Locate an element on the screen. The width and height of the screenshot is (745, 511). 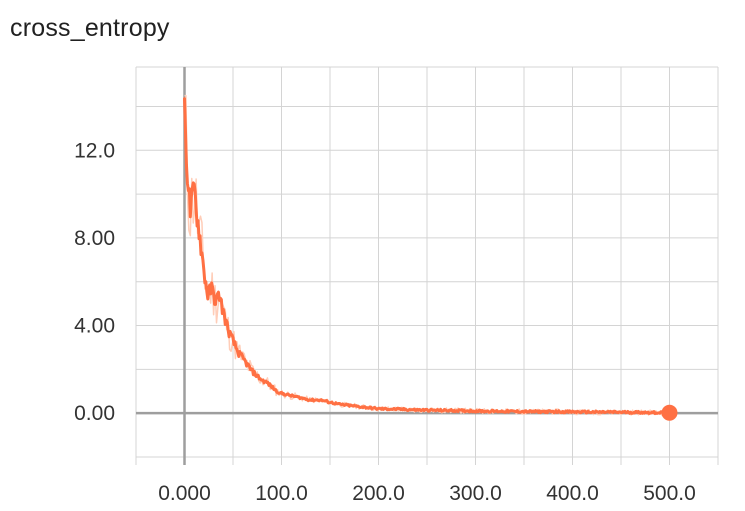
x-tick-label: 300.0 is located at coordinates (475, 493).